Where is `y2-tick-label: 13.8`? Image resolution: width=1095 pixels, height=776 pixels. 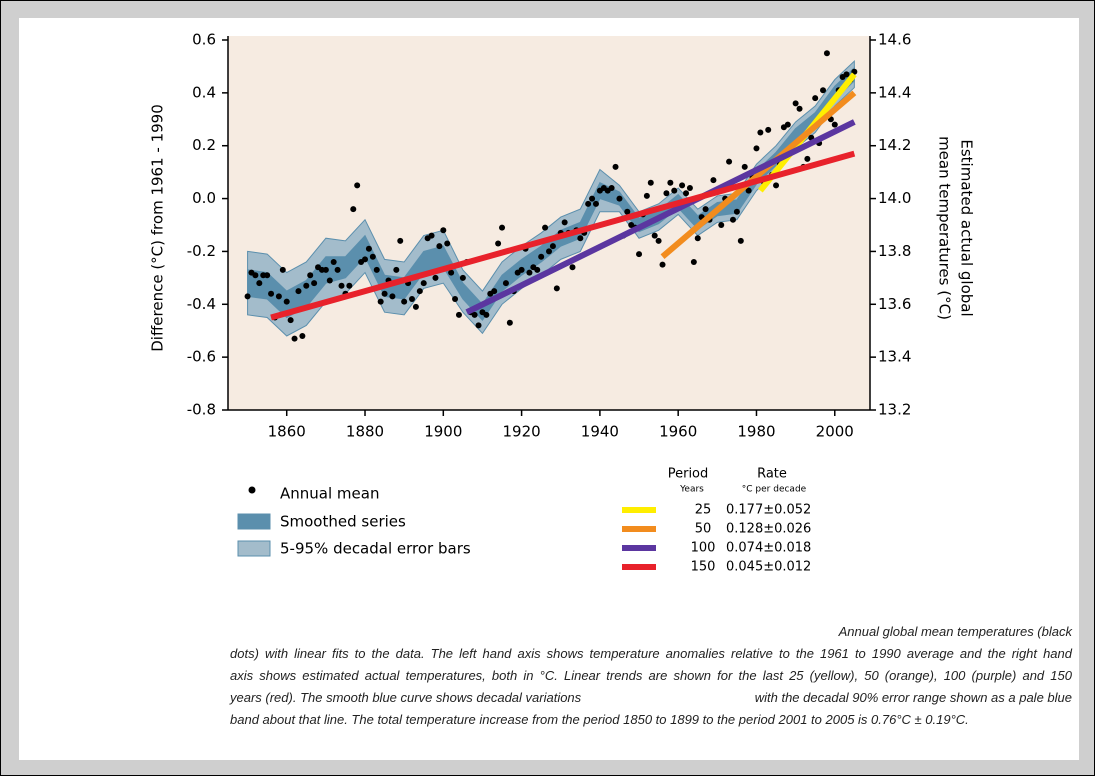 y2-tick-label: 13.8 is located at coordinates (894, 251).